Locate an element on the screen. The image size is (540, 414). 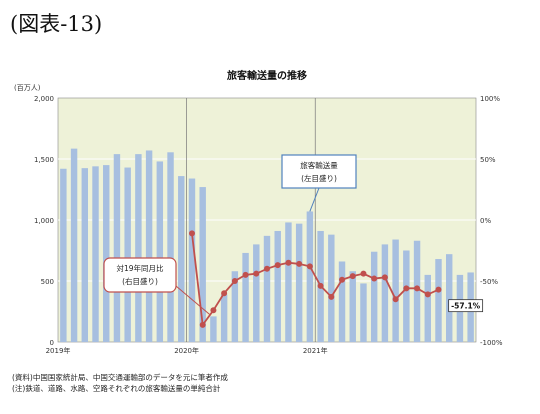
figure-label: (図表-13) is located at coordinates (56, 24).